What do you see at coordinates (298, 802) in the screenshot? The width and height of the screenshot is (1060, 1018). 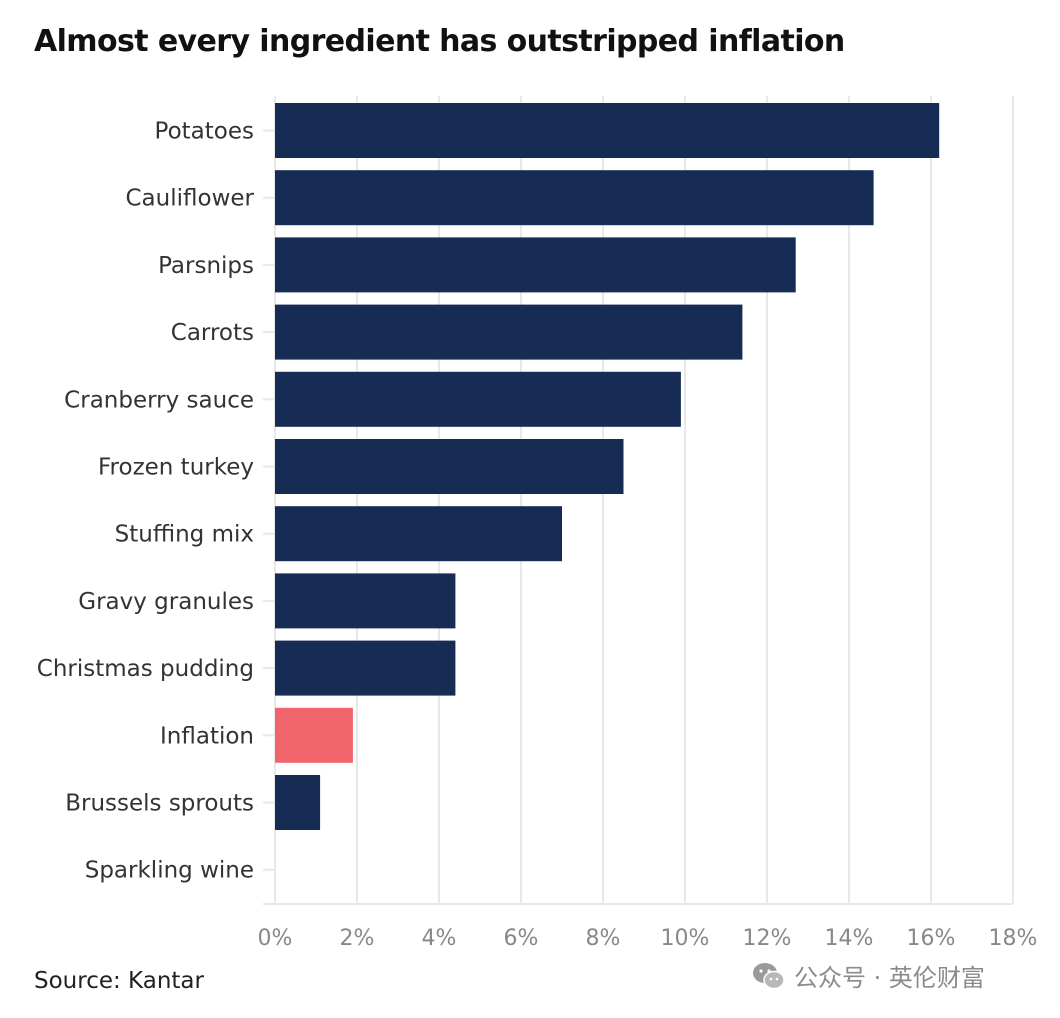 I see `bar-brussels-sprouts` at bounding box center [298, 802].